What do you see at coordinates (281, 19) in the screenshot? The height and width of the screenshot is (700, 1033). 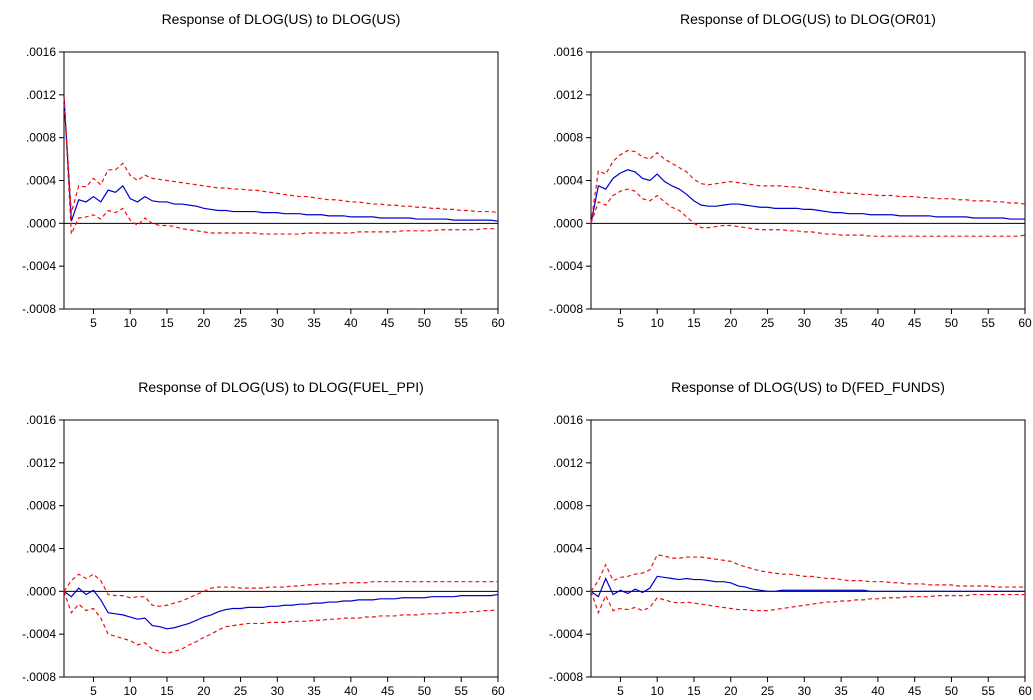 I see `chart-title: Response of DLOG(US) to DLOG(US)` at bounding box center [281, 19].